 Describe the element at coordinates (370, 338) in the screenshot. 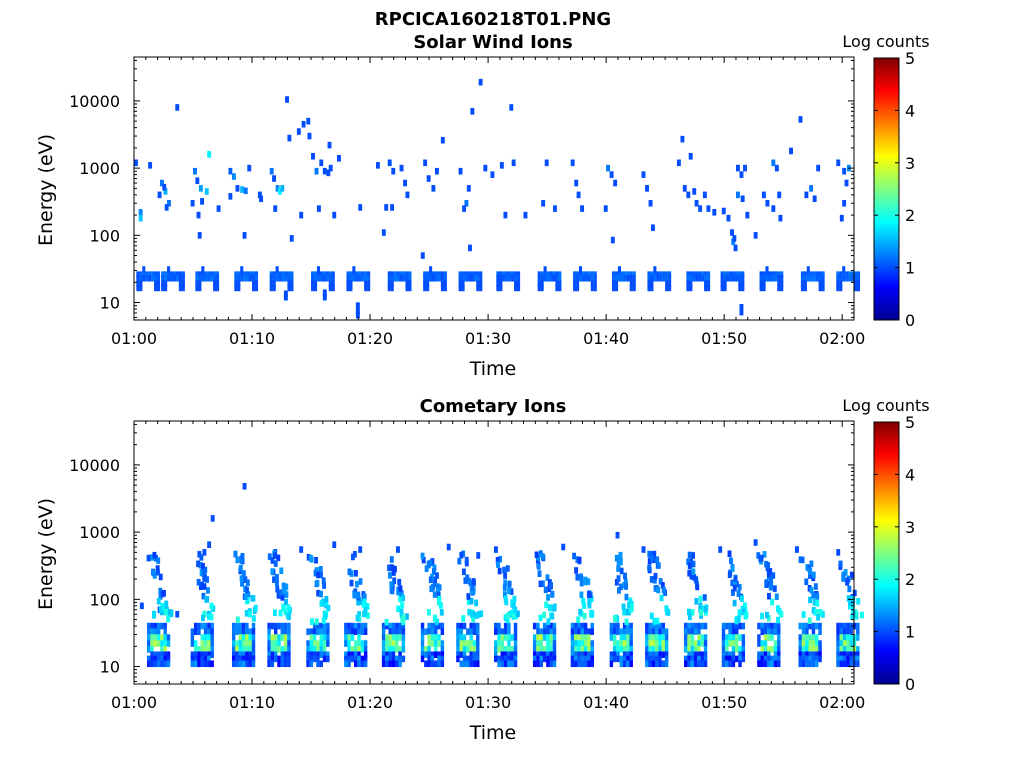

I see `x-tick-label: 01:20` at that location.